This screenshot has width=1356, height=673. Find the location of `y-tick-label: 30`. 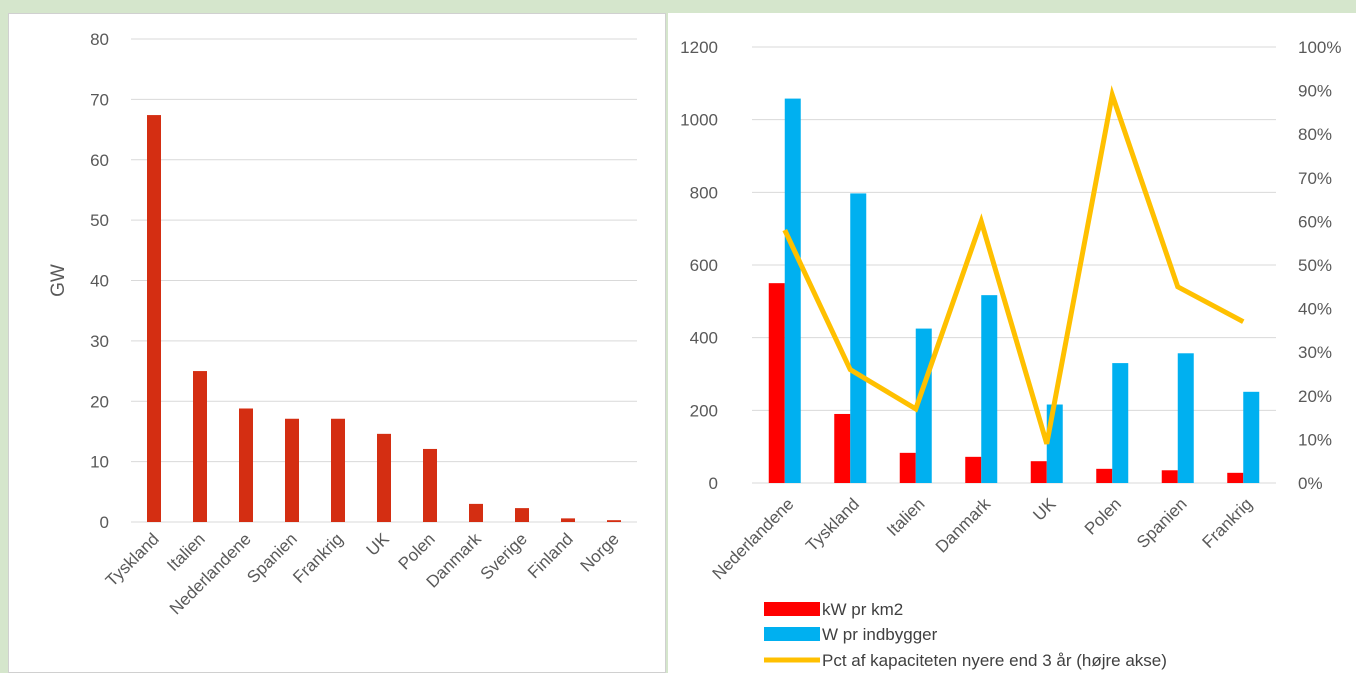

y-tick-label: 30 is located at coordinates (99, 341).